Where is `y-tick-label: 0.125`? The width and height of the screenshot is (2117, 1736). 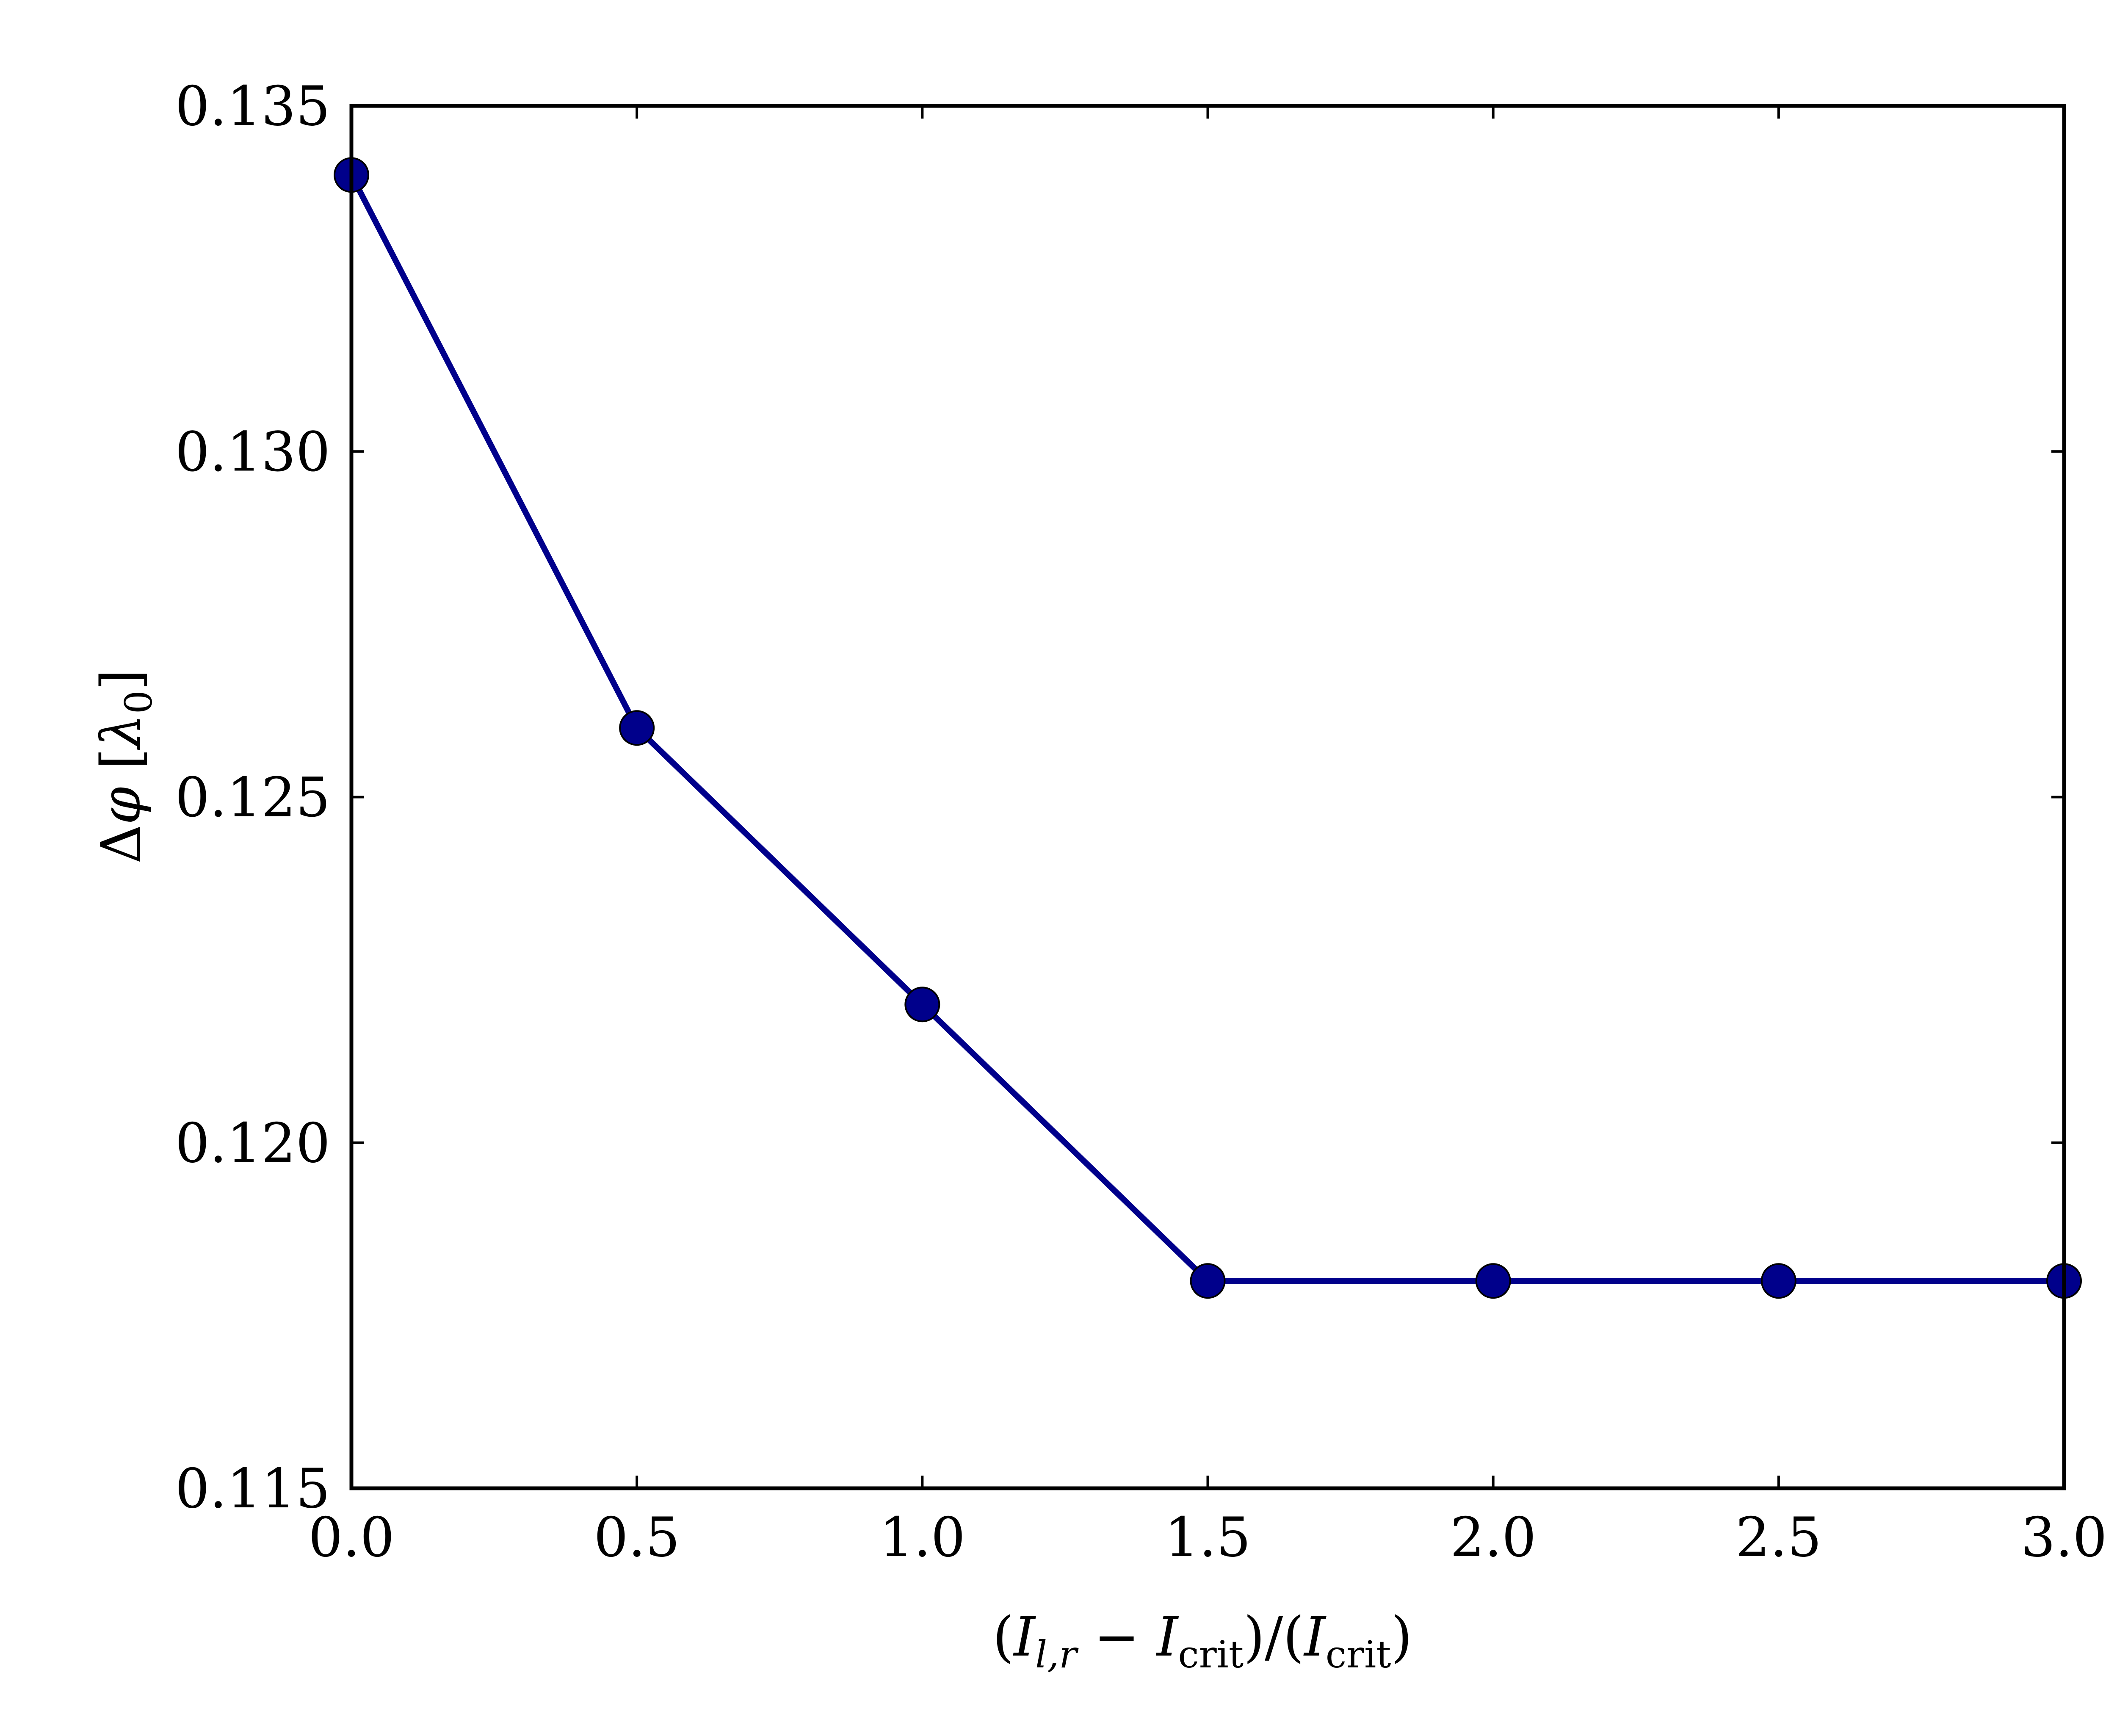
y-tick-label: 0.125 is located at coordinates (252, 797).